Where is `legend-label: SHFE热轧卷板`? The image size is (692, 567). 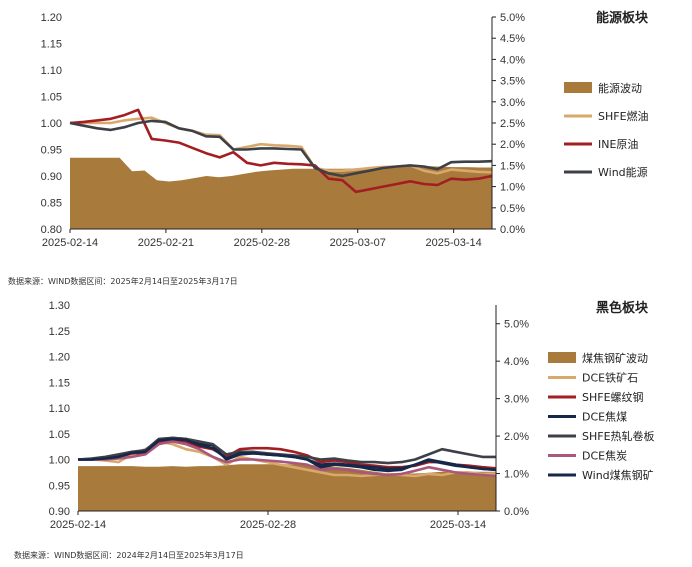
legend-label: SHFE热轧卷板 is located at coordinates (618, 436).